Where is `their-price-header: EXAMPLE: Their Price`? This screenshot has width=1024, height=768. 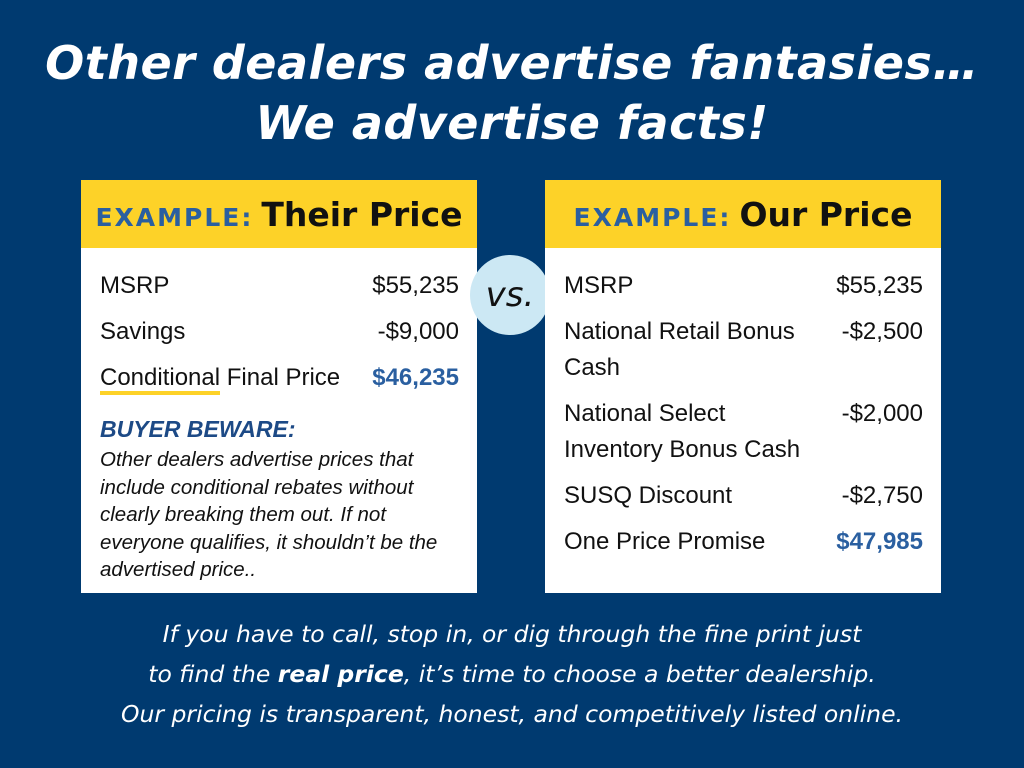
their-price-header: EXAMPLE: Their Price is located at coordinates (279, 214).